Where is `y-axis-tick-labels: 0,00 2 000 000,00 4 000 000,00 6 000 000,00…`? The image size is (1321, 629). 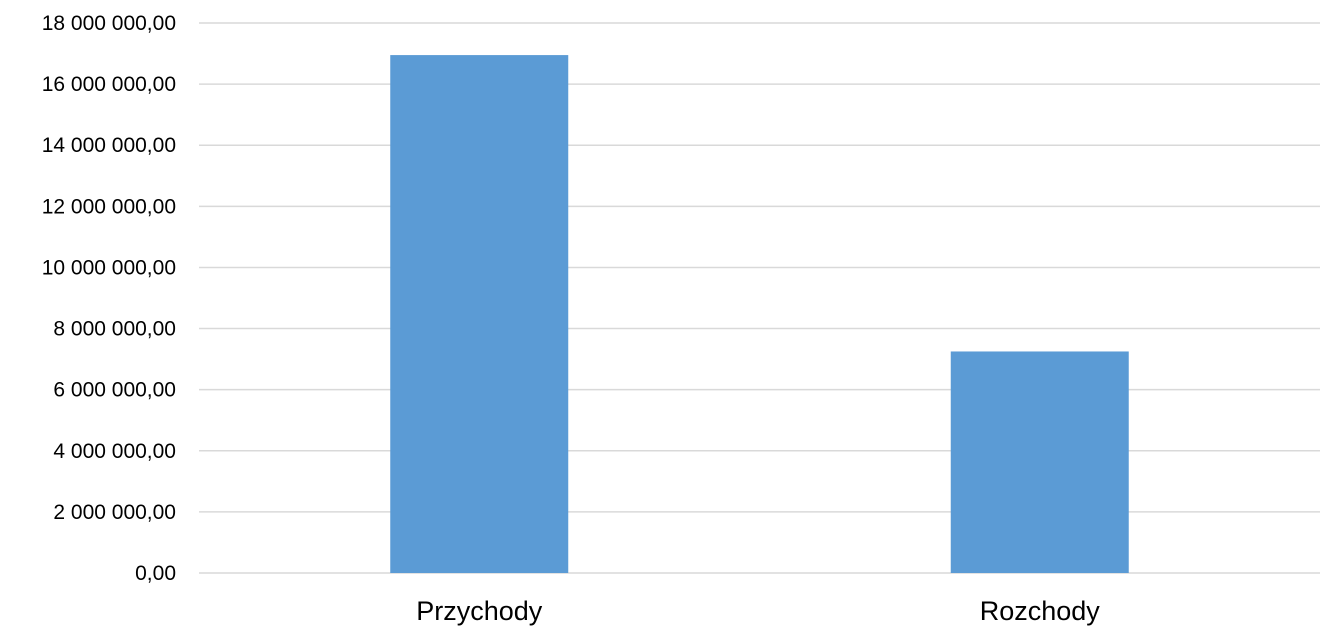
y-axis-tick-labels: 0,00 2 000 000,00 4 000 000,00 6 000 000,00… is located at coordinates (109, 298).